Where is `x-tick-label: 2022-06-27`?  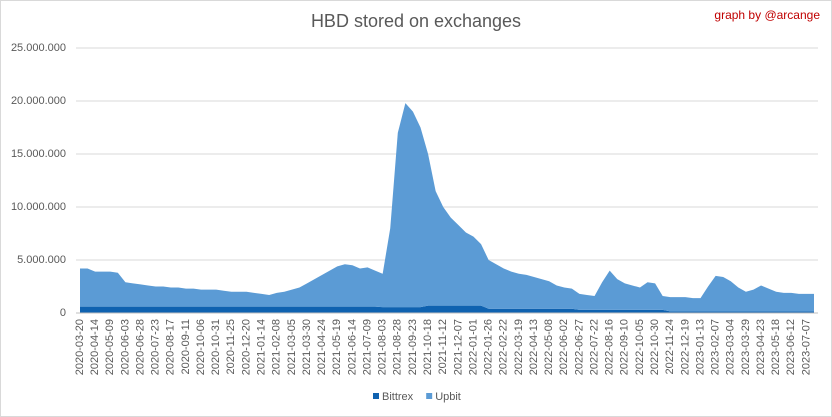
x-tick-label: 2022-06-27 is located at coordinates (579, 347).